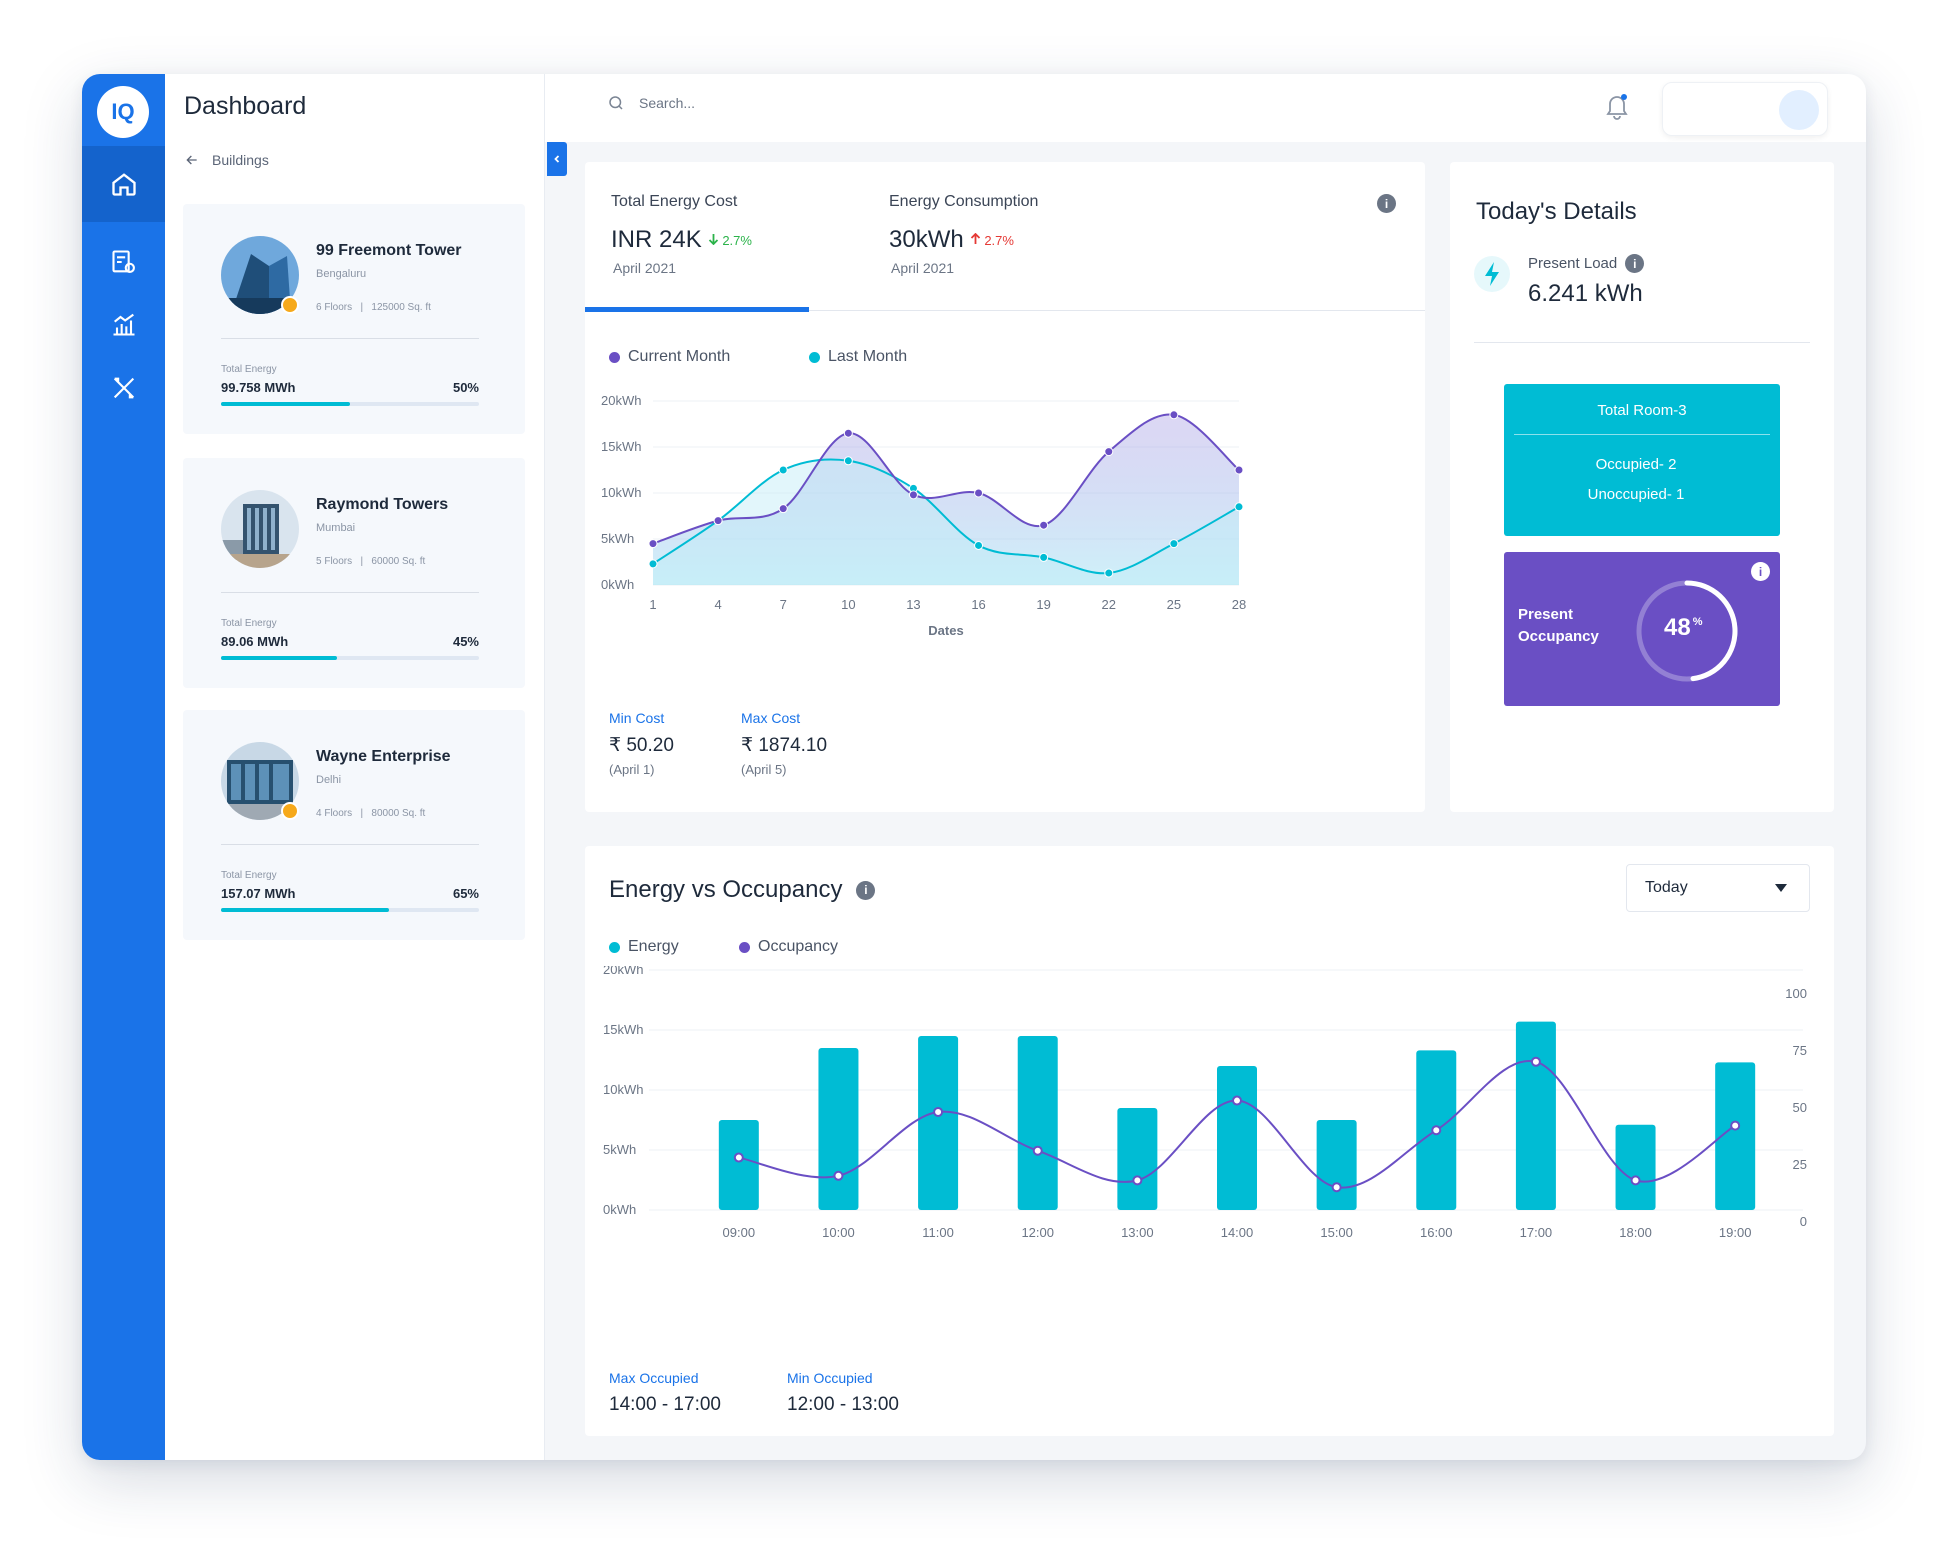 Image resolution: width=1944 pixels, height=1544 pixels. Describe the element at coordinates (946, 479) in the screenshot. I see `current-month-line` at that location.